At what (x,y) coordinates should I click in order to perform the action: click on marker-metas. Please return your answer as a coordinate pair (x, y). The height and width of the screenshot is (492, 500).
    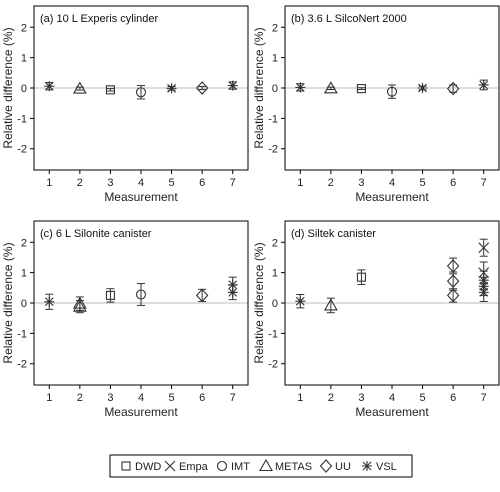
    Looking at the image, I should click on (79, 305).